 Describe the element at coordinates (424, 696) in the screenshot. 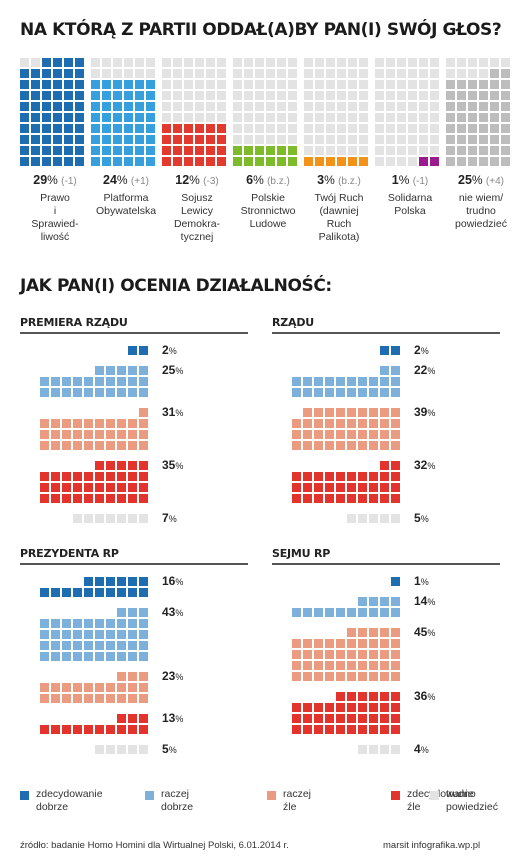

I see `rating-value: 36%` at that location.